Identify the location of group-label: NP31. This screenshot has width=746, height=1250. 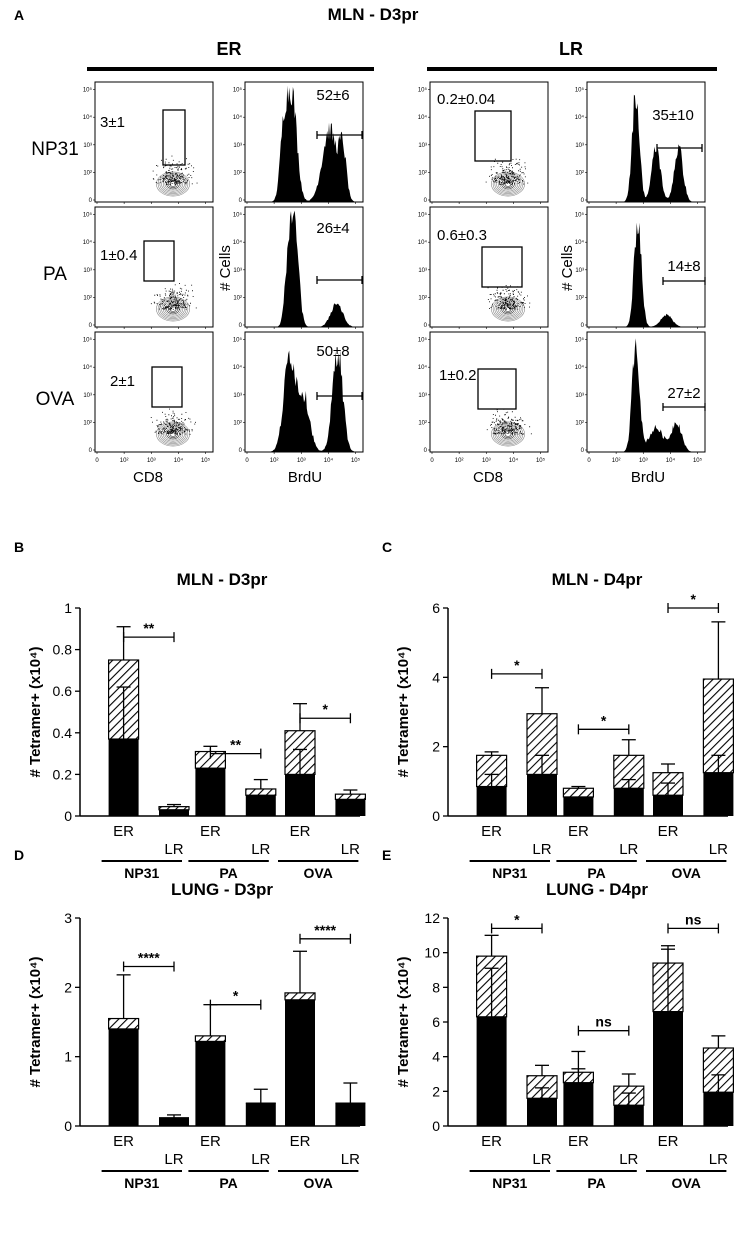
(141, 873).